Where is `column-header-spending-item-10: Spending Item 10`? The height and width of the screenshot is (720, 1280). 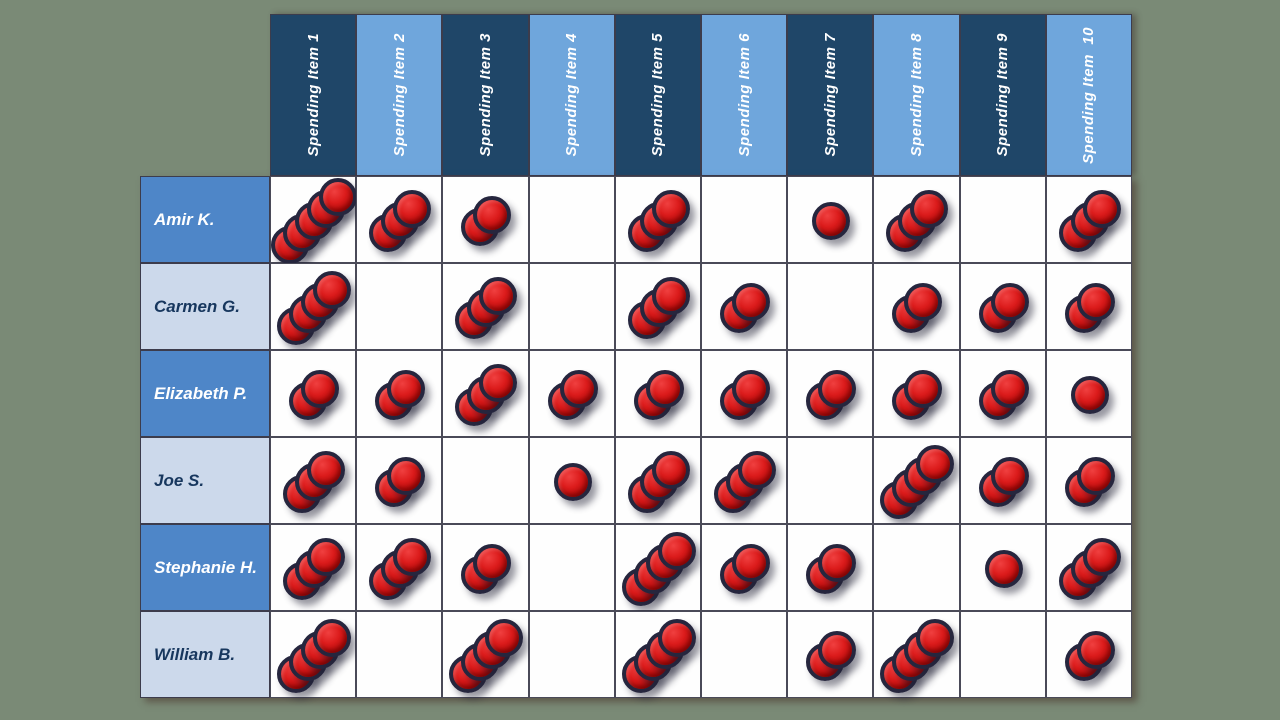 column-header-spending-item-10: Spending Item 10 is located at coordinates (1088, 95).